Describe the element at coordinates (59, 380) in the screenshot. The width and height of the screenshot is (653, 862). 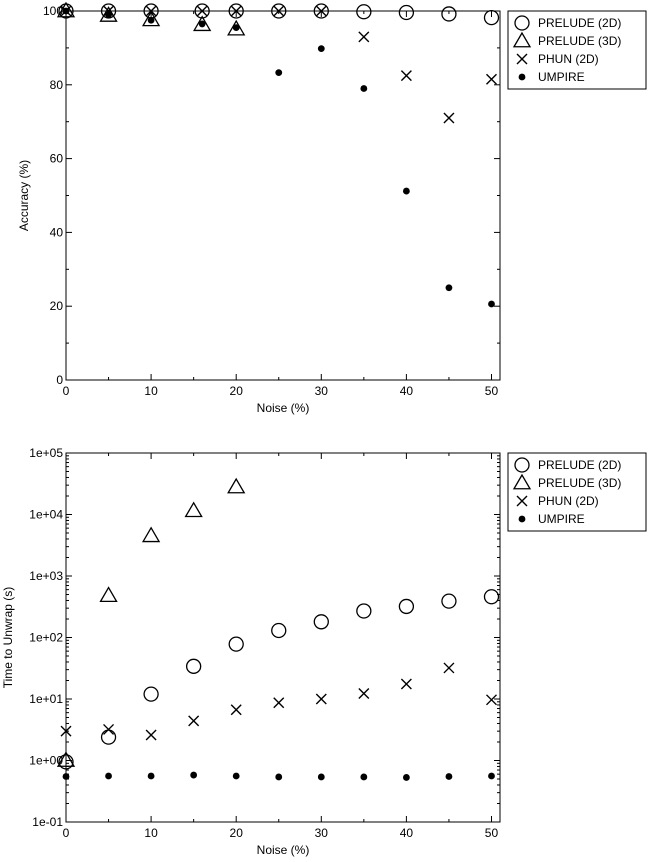
I see `y-tick-label: 0` at that location.